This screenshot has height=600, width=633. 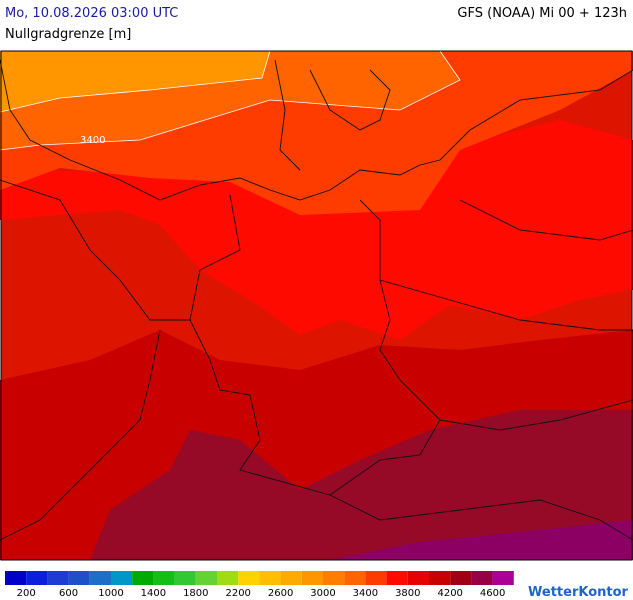 What do you see at coordinates (26, 593) in the screenshot?
I see `legend-label: 200` at bounding box center [26, 593].